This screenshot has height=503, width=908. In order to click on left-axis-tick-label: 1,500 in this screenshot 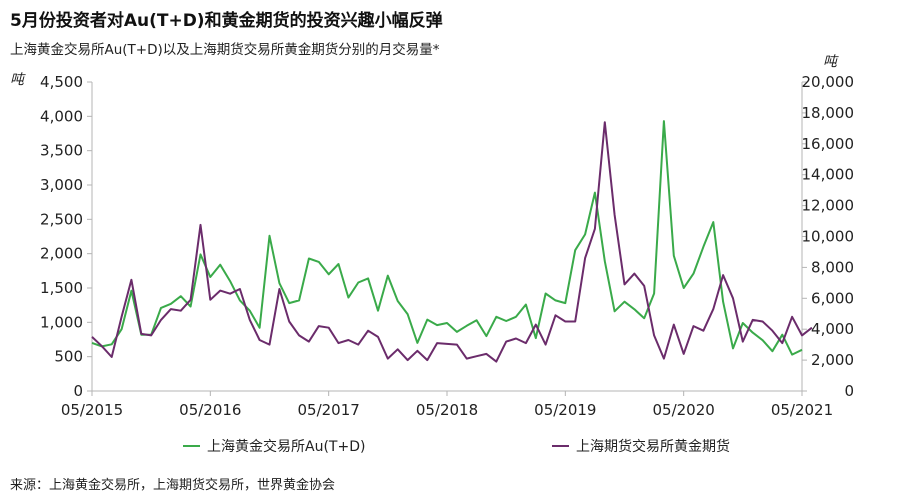, I will do `click(61, 288)`.